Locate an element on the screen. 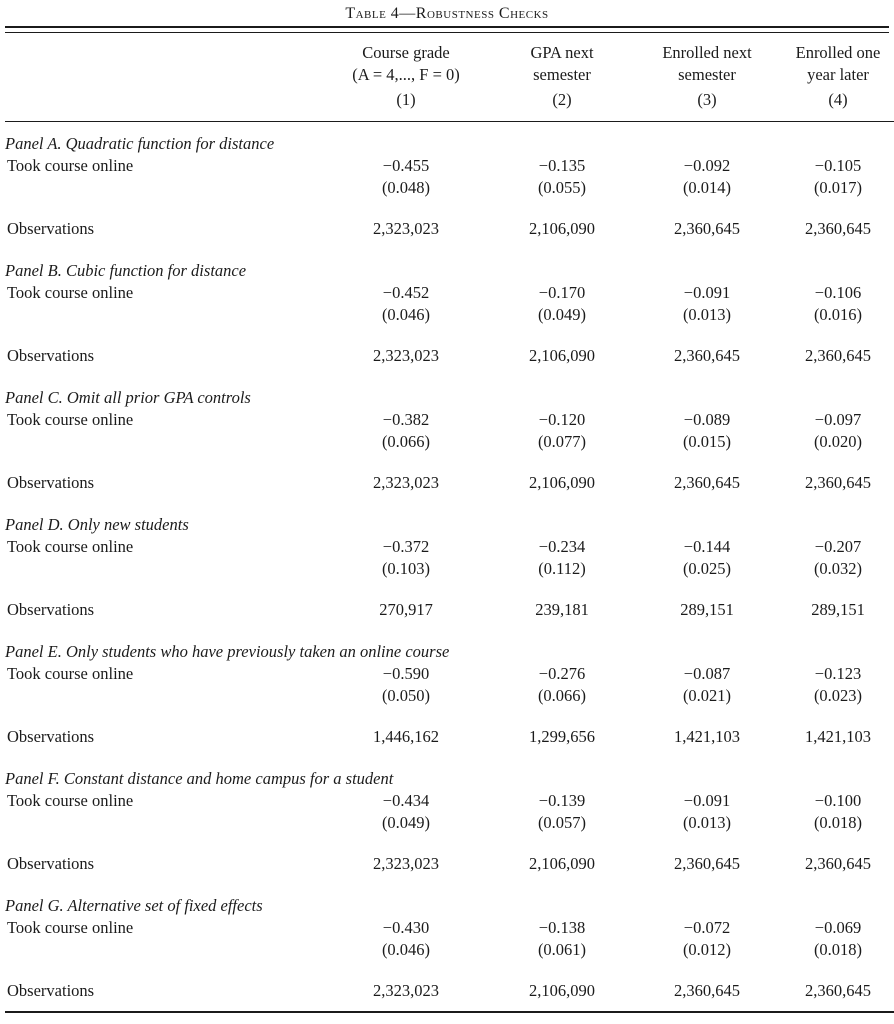 This screenshot has height=1024, width=894. panel-heading-row: Panel D. Only new students is located at coordinates (449, 519).